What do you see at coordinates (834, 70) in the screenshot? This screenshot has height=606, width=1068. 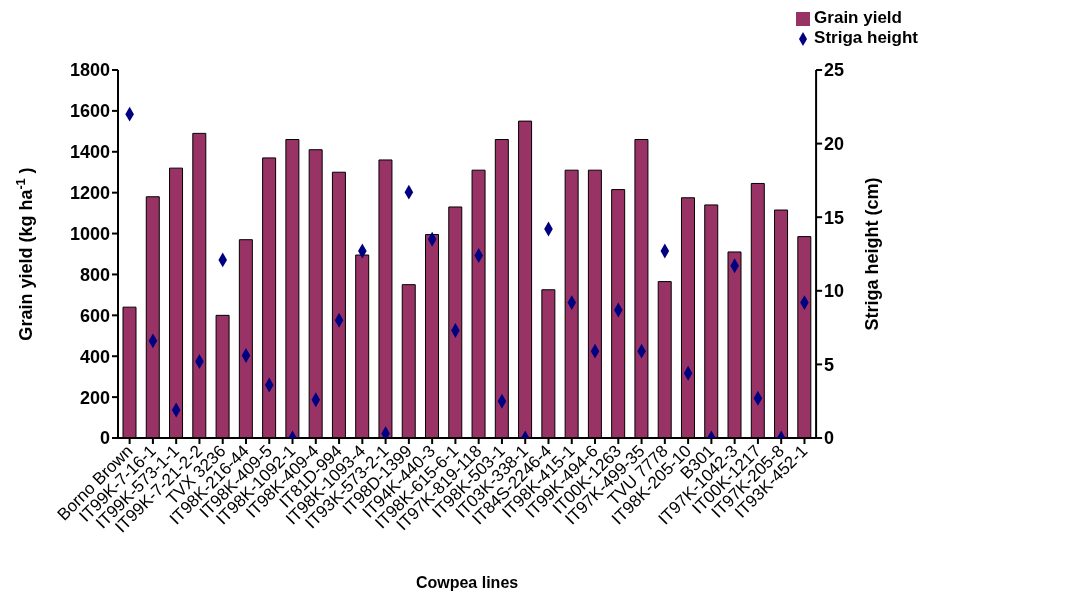 I see `y2-tick-label: 25` at bounding box center [834, 70].